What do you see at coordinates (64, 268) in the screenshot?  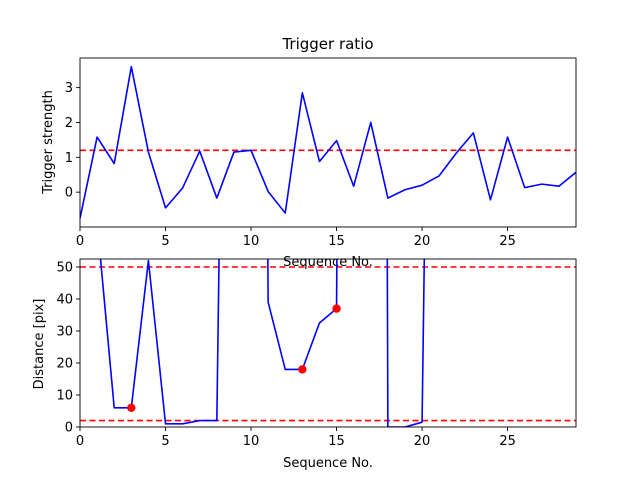 I see `y-tick-label: 50` at bounding box center [64, 268].